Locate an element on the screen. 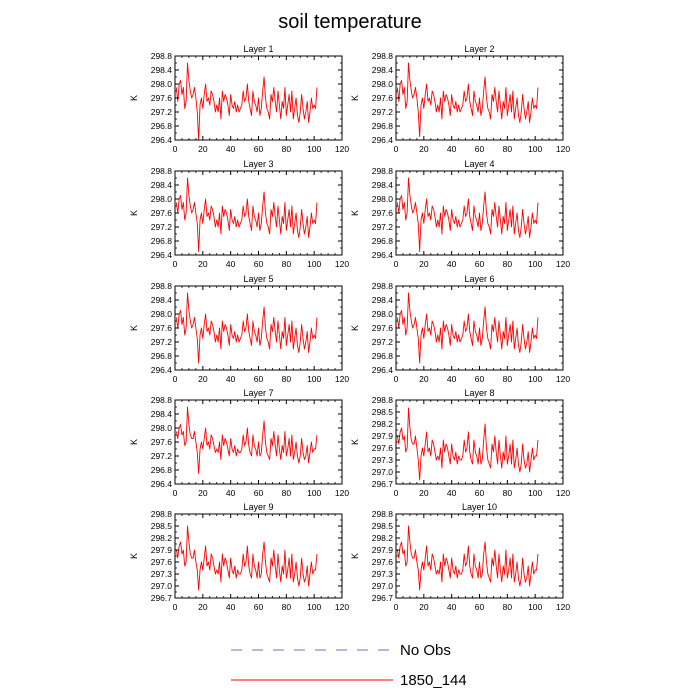 This screenshot has width=700, height=700. legend-label-no-obs: No Obs is located at coordinates (425, 650).